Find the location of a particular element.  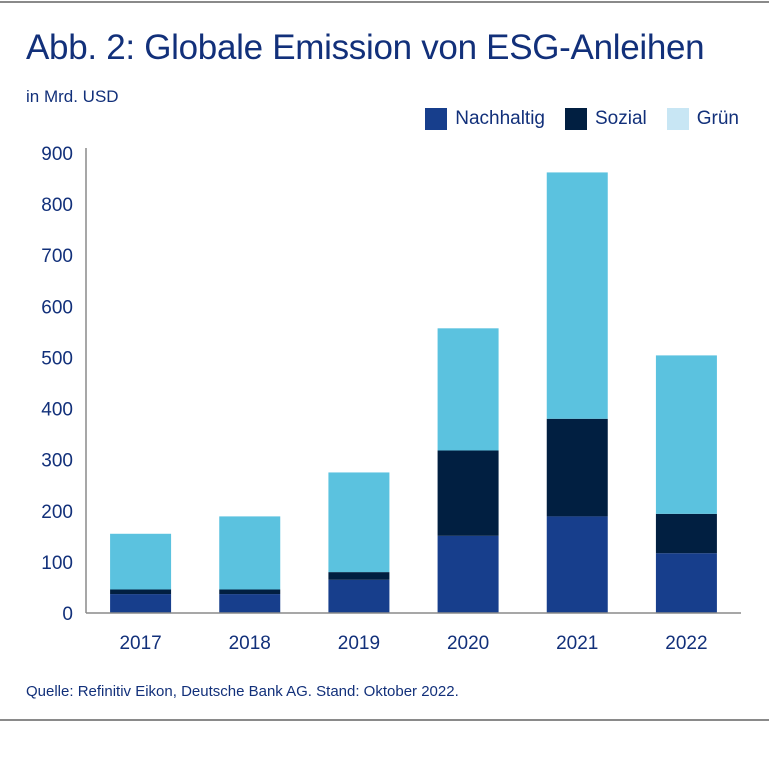

bar-nachhaltig-2018 is located at coordinates (250, 603).